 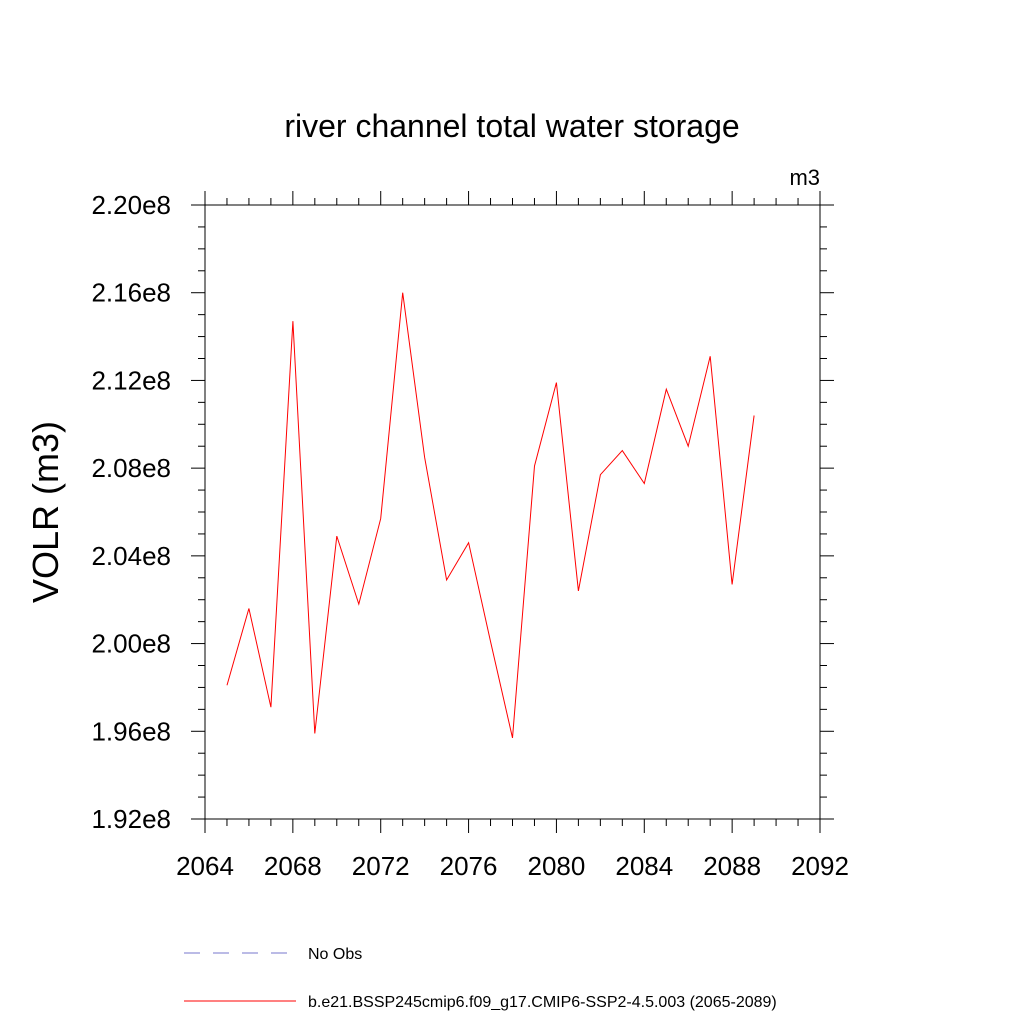 What do you see at coordinates (381, 866) in the screenshot?
I see `x-tick-label: 2072` at bounding box center [381, 866].